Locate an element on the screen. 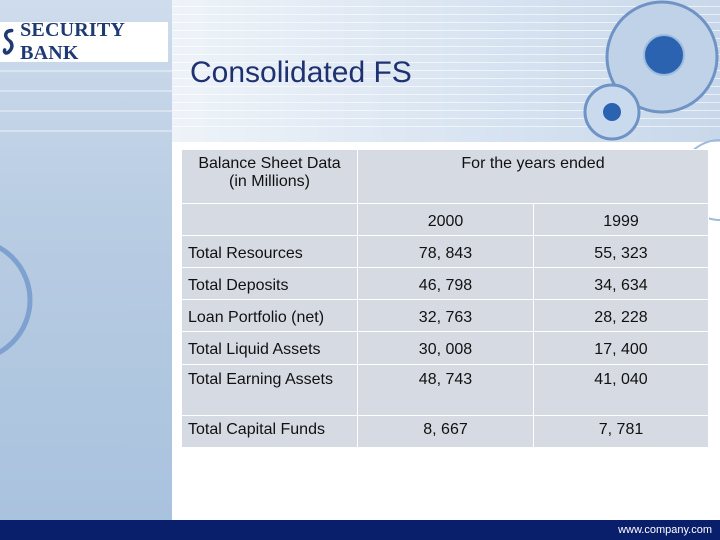 The height and width of the screenshot is (540, 720). value-1999: 17, 400 is located at coordinates (621, 348).